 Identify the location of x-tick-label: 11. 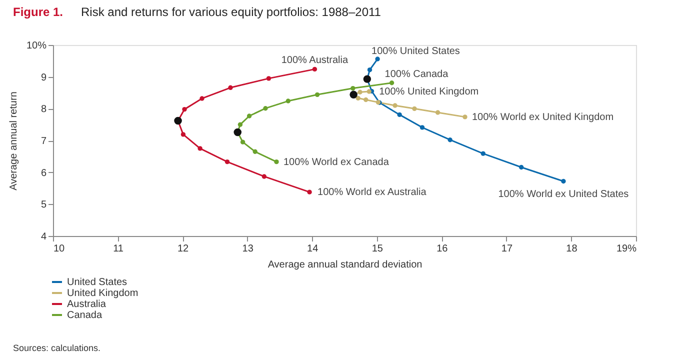
(118, 249).